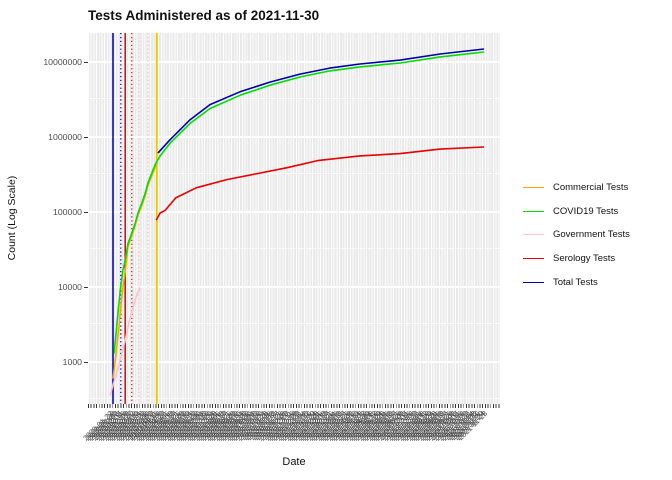  I want to click on legend-item-commercial-tests: Commercial Tests, so click(576, 188).